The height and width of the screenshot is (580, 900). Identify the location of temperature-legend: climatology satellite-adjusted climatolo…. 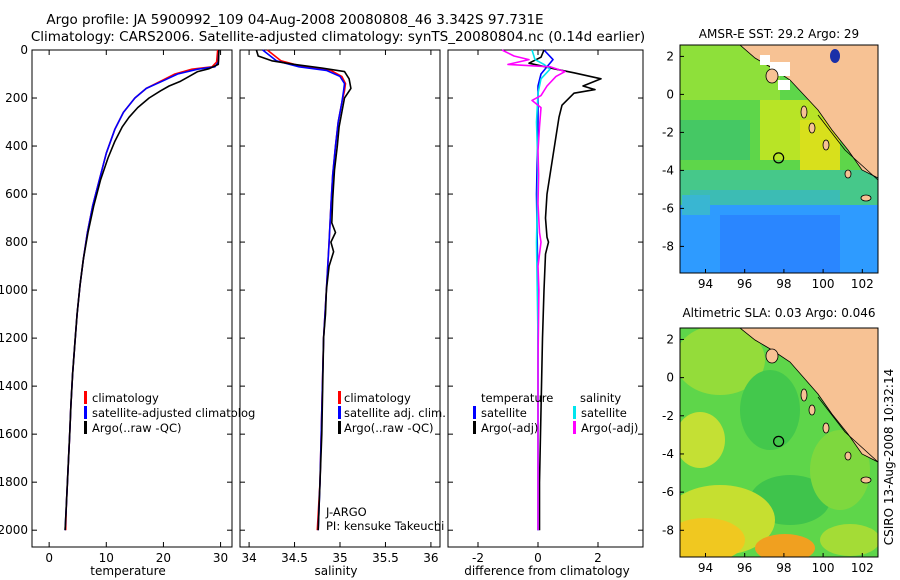
(169, 413).